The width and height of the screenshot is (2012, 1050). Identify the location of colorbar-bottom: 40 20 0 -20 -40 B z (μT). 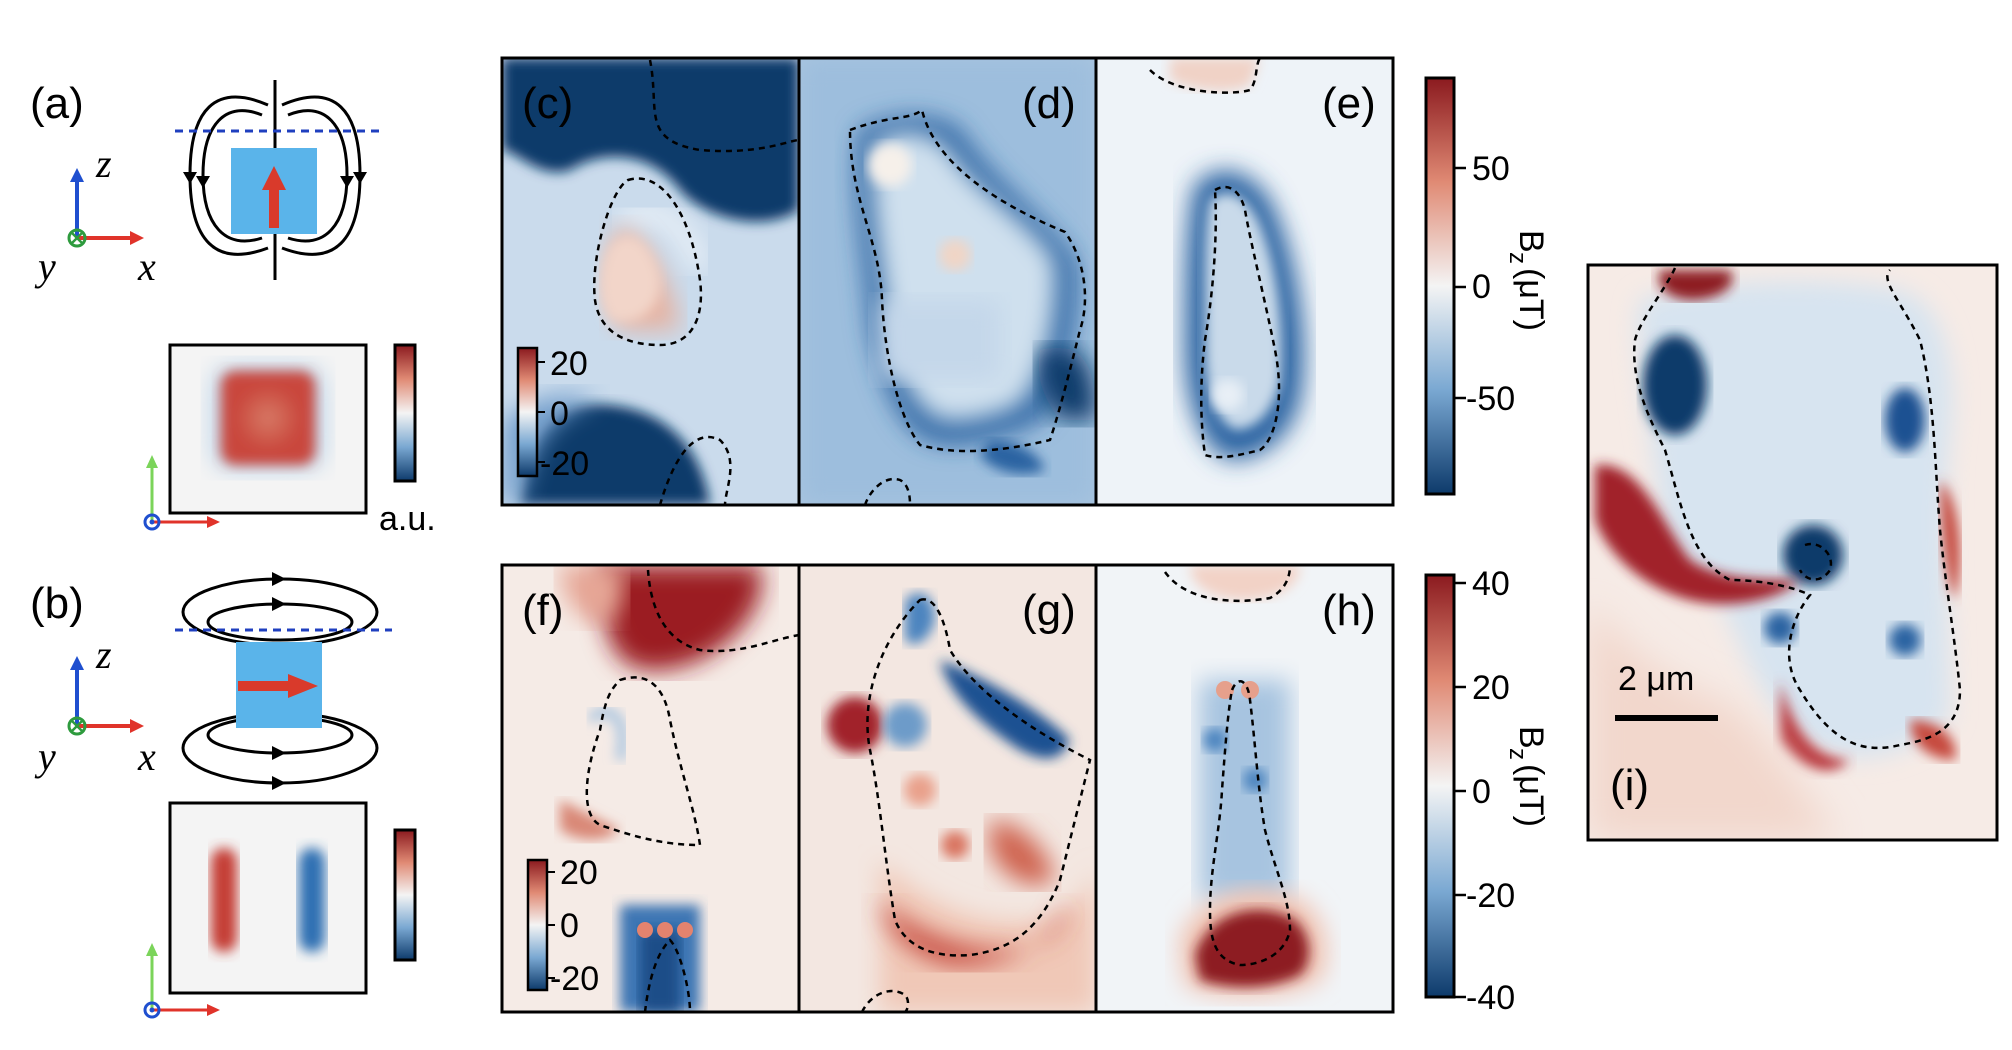
(1487, 791).